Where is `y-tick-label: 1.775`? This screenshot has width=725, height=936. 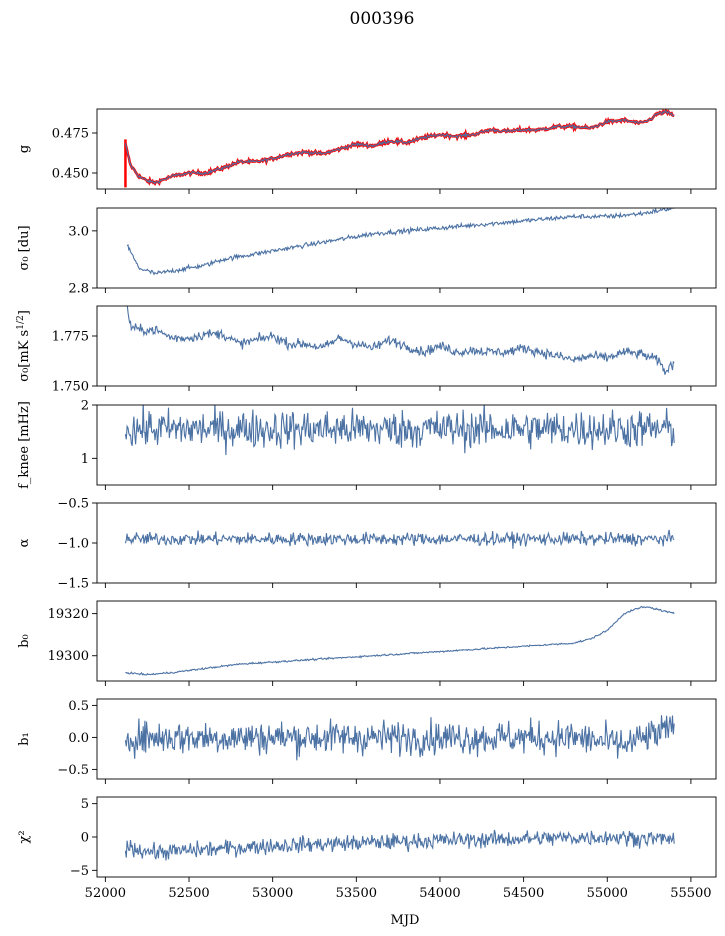
y-tick-label: 1.775 is located at coordinates (70, 337).